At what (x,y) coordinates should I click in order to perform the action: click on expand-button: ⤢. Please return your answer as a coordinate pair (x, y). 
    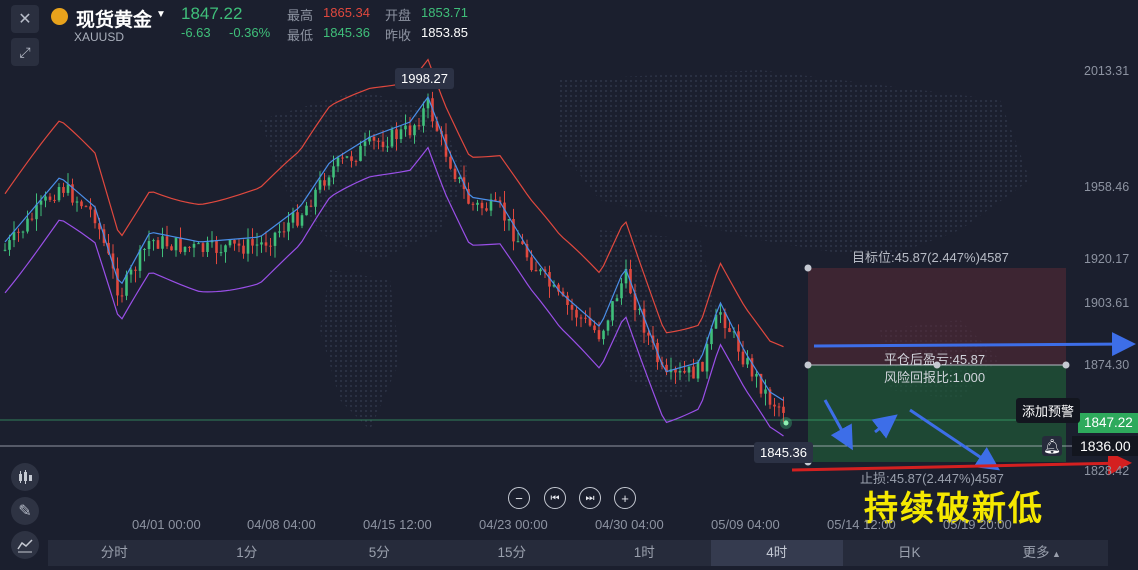
    Looking at the image, I should click on (25, 52).